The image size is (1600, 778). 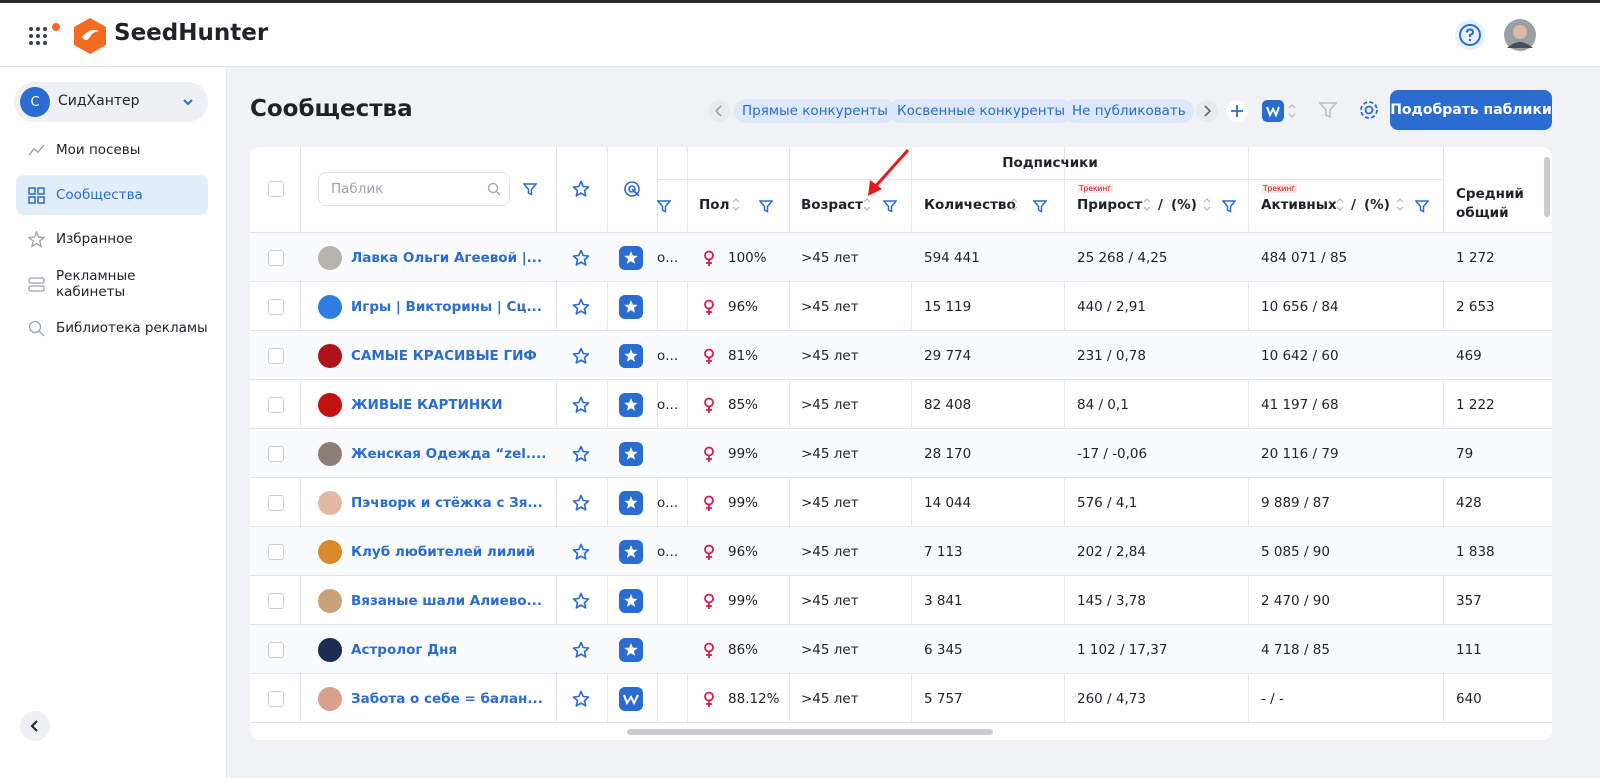 What do you see at coordinates (1207, 111) in the screenshot?
I see `tags-next` at bounding box center [1207, 111].